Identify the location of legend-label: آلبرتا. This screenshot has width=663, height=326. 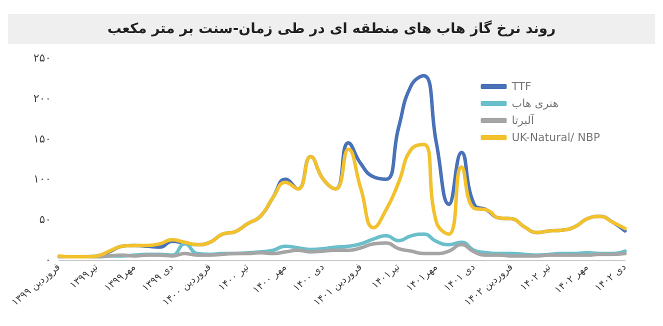
(523, 120).